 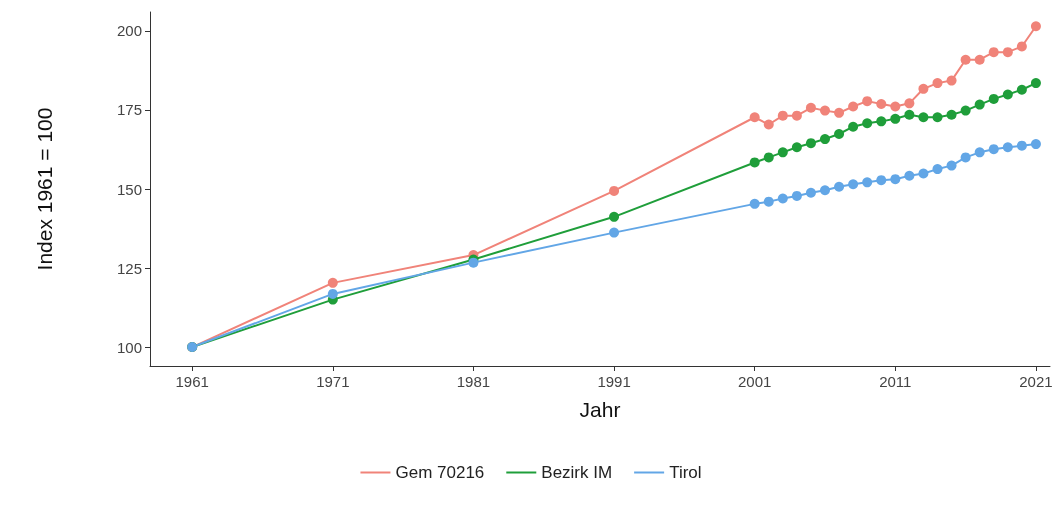 What do you see at coordinates (473, 381) in the screenshot?
I see `x-tick-label: 1981` at bounding box center [473, 381].